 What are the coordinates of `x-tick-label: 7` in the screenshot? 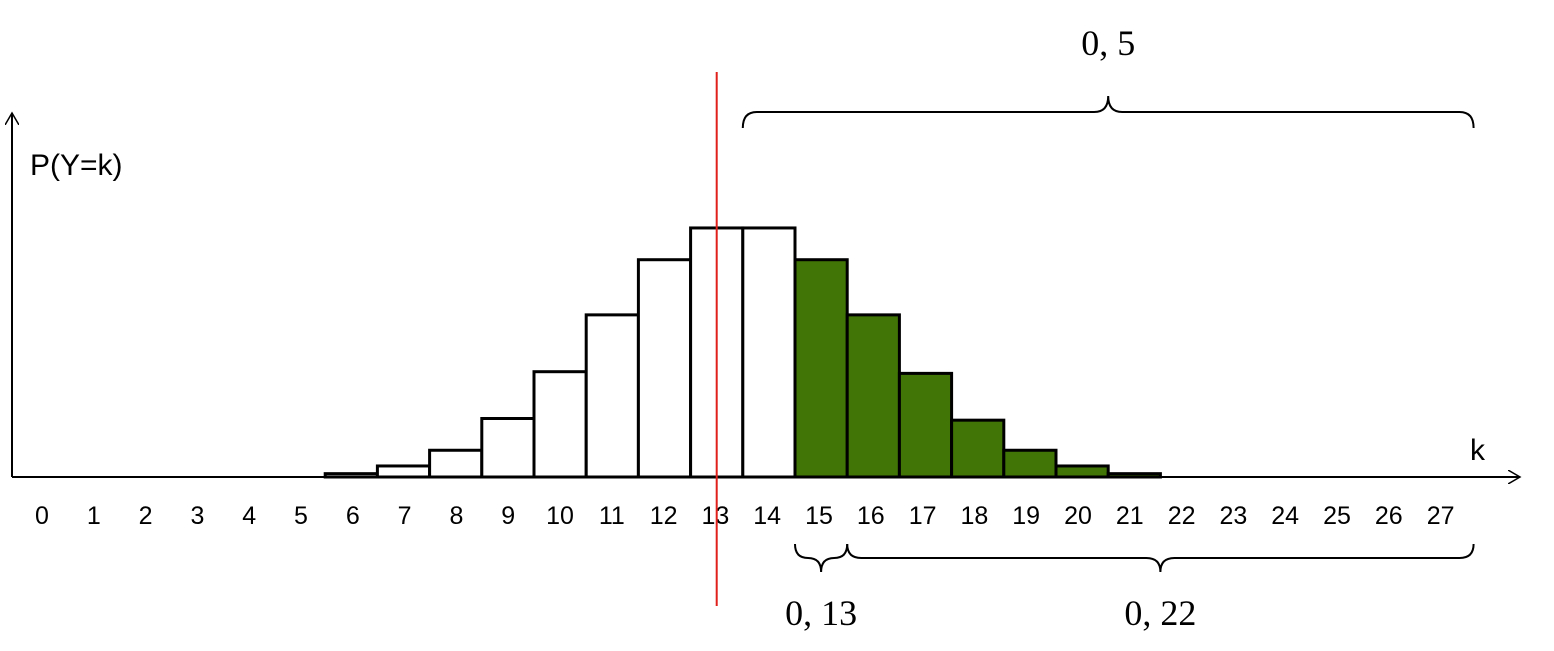 It's located at (405, 516).